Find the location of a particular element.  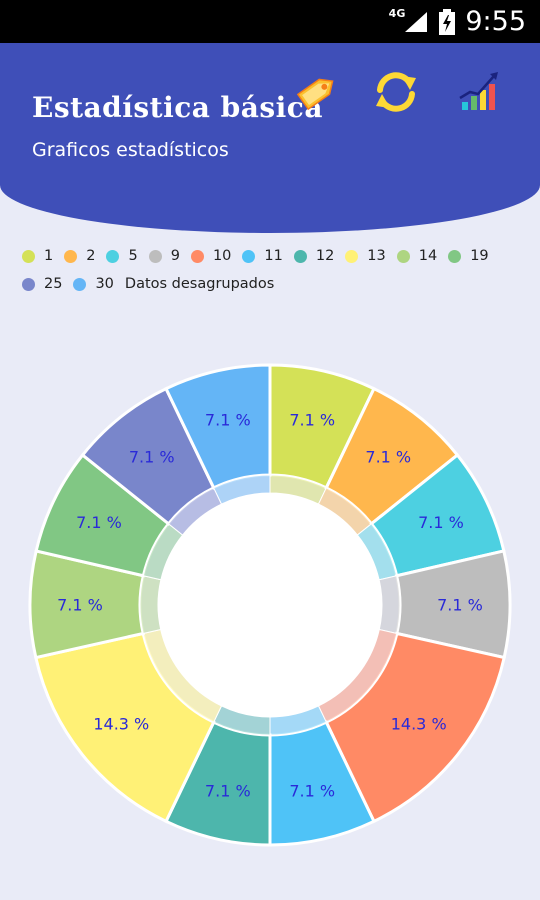

legend-item: 11 is located at coordinates (262, 256).